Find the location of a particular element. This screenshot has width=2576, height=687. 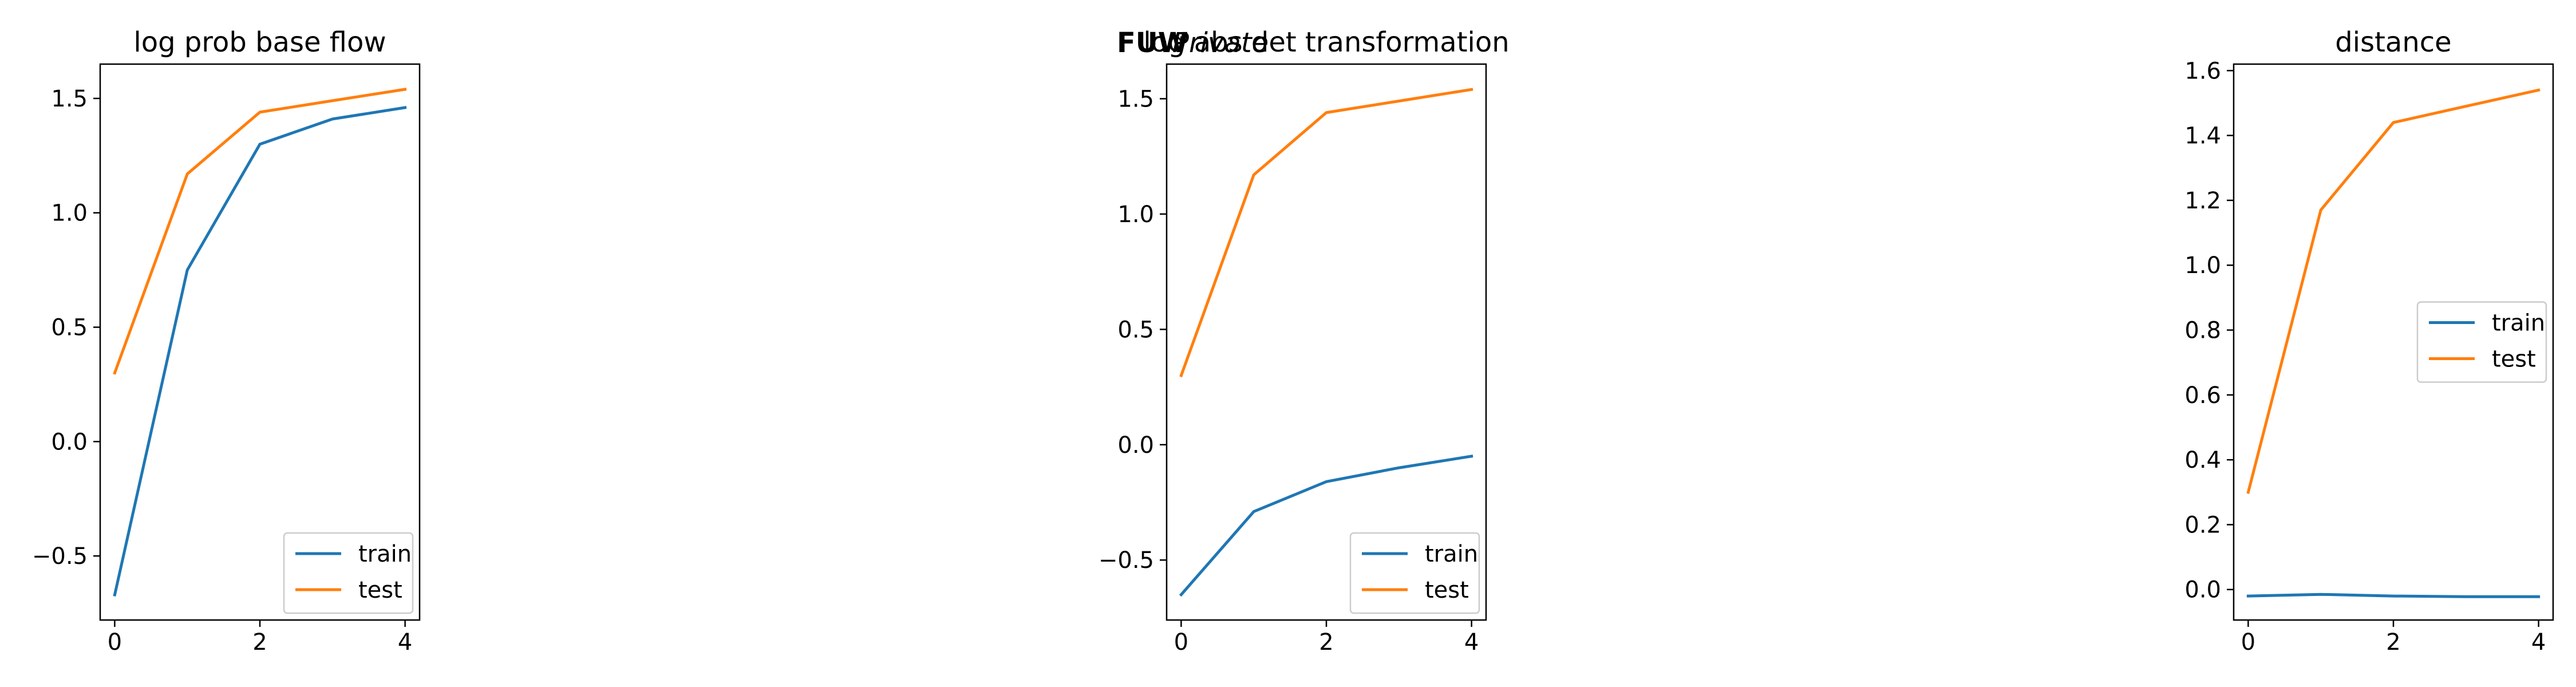

chart-title: distance is located at coordinates (2393, 42).